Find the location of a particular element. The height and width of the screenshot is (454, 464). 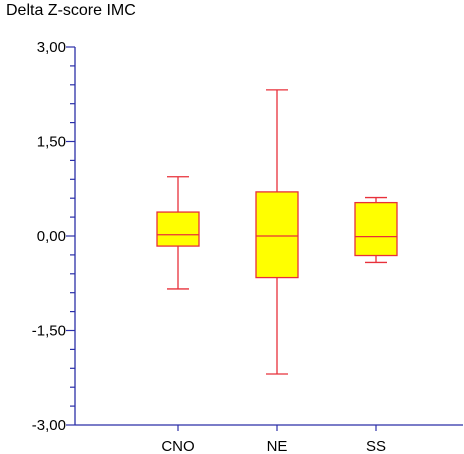

x-tick-label: CNO is located at coordinates (177, 446).